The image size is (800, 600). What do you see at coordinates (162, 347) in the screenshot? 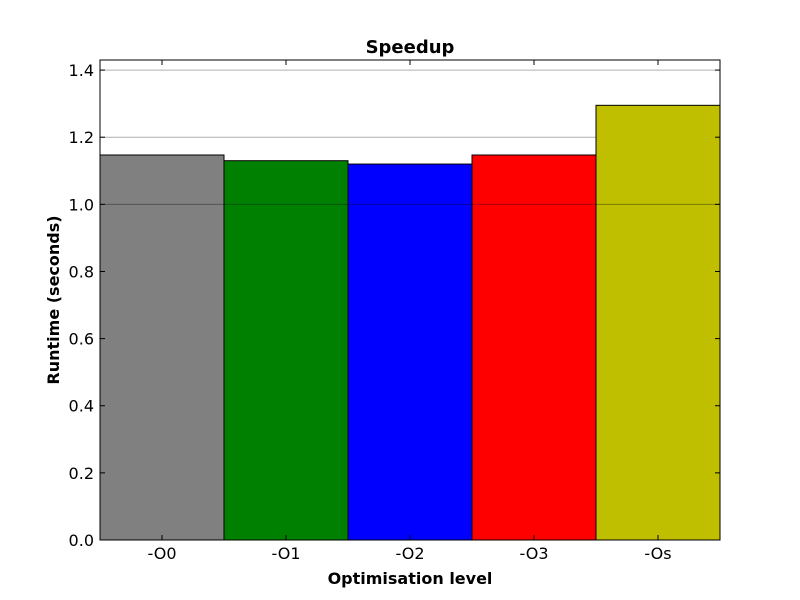
I see `bar-o0` at bounding box center [162, 347].